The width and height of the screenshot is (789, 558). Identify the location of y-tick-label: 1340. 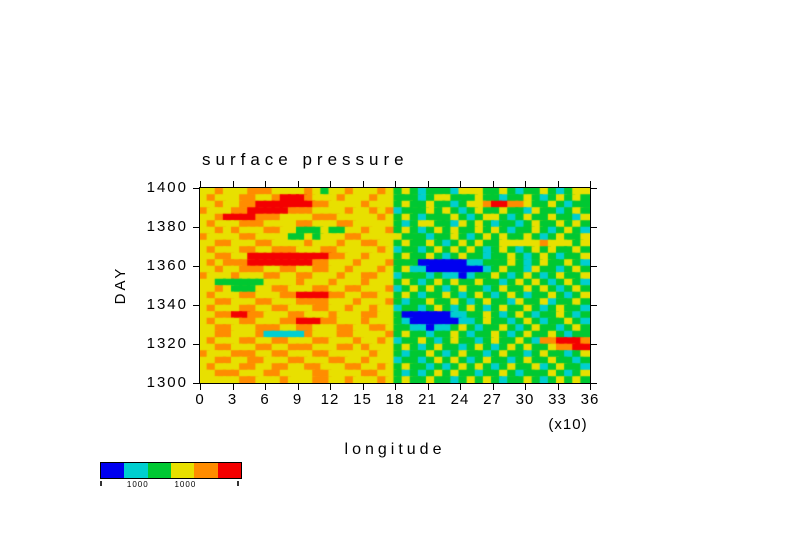
(167, 304).